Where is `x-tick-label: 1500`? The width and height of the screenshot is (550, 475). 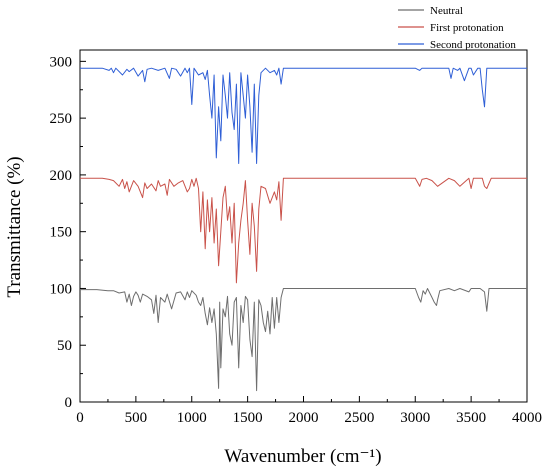
x-tick-label: 1500 is located at coordinates (248, 418).